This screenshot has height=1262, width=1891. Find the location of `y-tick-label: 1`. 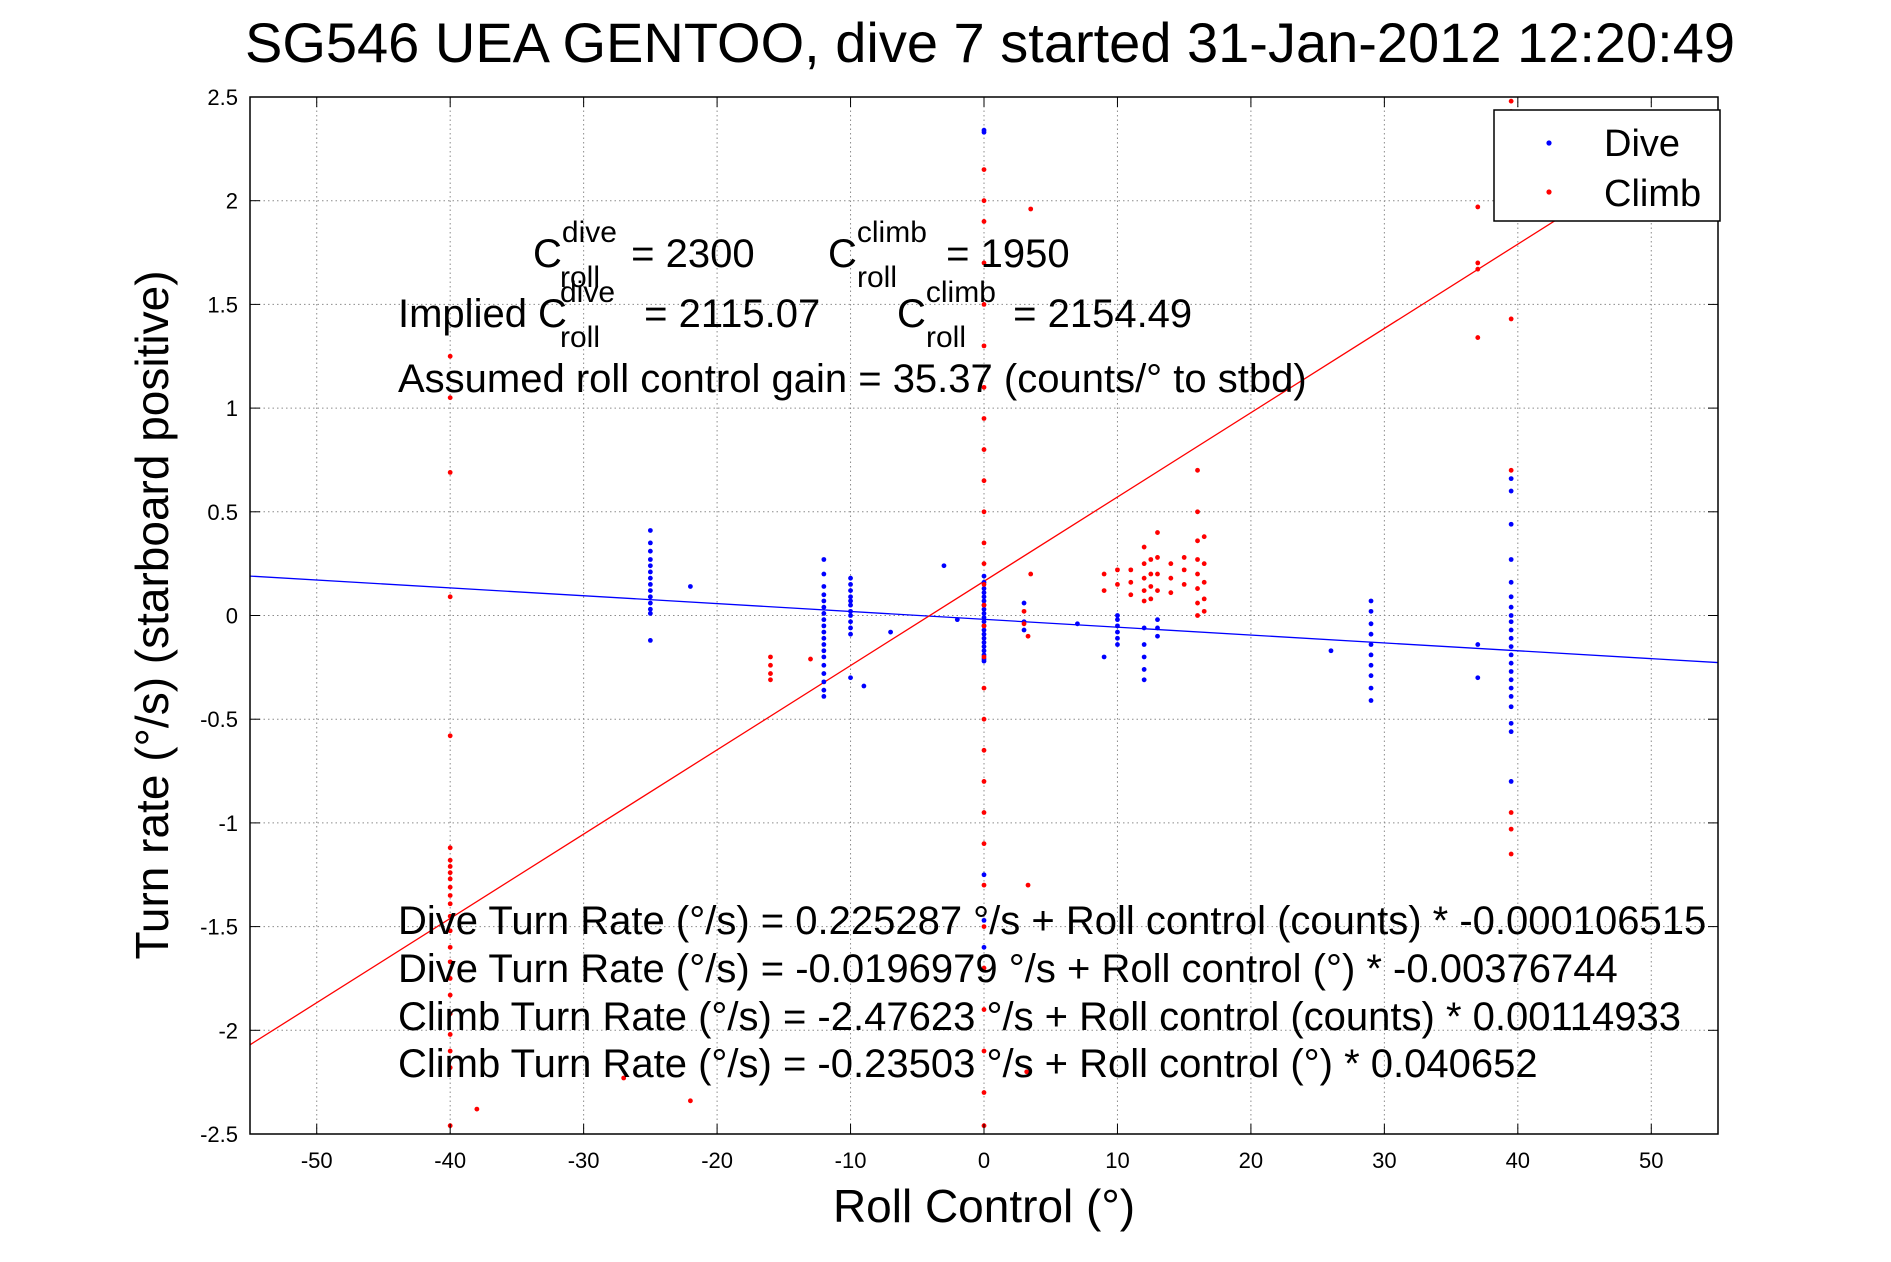

y-tick-label: 1 is located at coordinates (232, 408).